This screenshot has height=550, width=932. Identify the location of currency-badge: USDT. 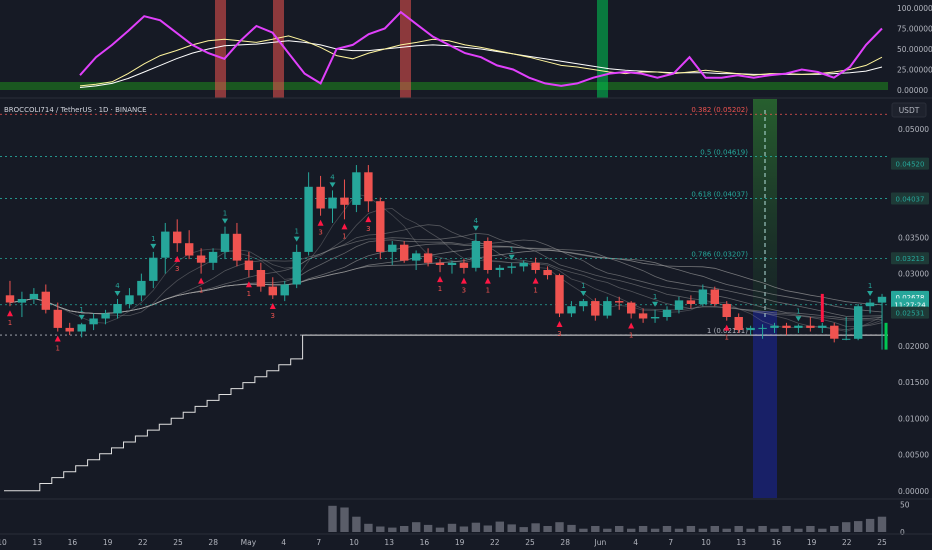
(909, 110).